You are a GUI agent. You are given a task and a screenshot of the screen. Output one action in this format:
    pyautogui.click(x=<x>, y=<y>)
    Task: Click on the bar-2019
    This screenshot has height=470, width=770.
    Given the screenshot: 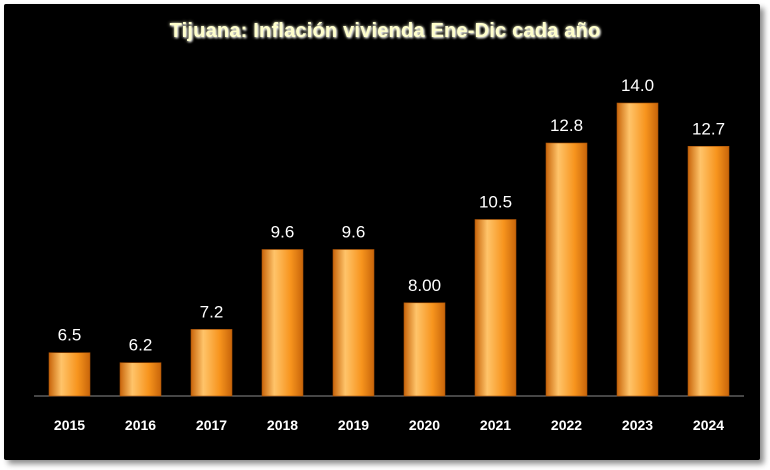 What is the action you would take?
    pyautogui.click(x=353, y=323)
    